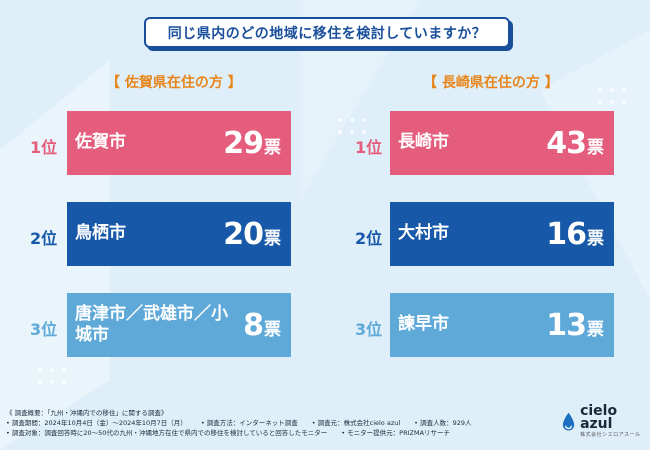 This screenshot has height=450, width=650. Describe the element at coordinates (174, 83) in the screenshot. I see `saga-section-header: 【 佐賀県在住の方 】` at that location.